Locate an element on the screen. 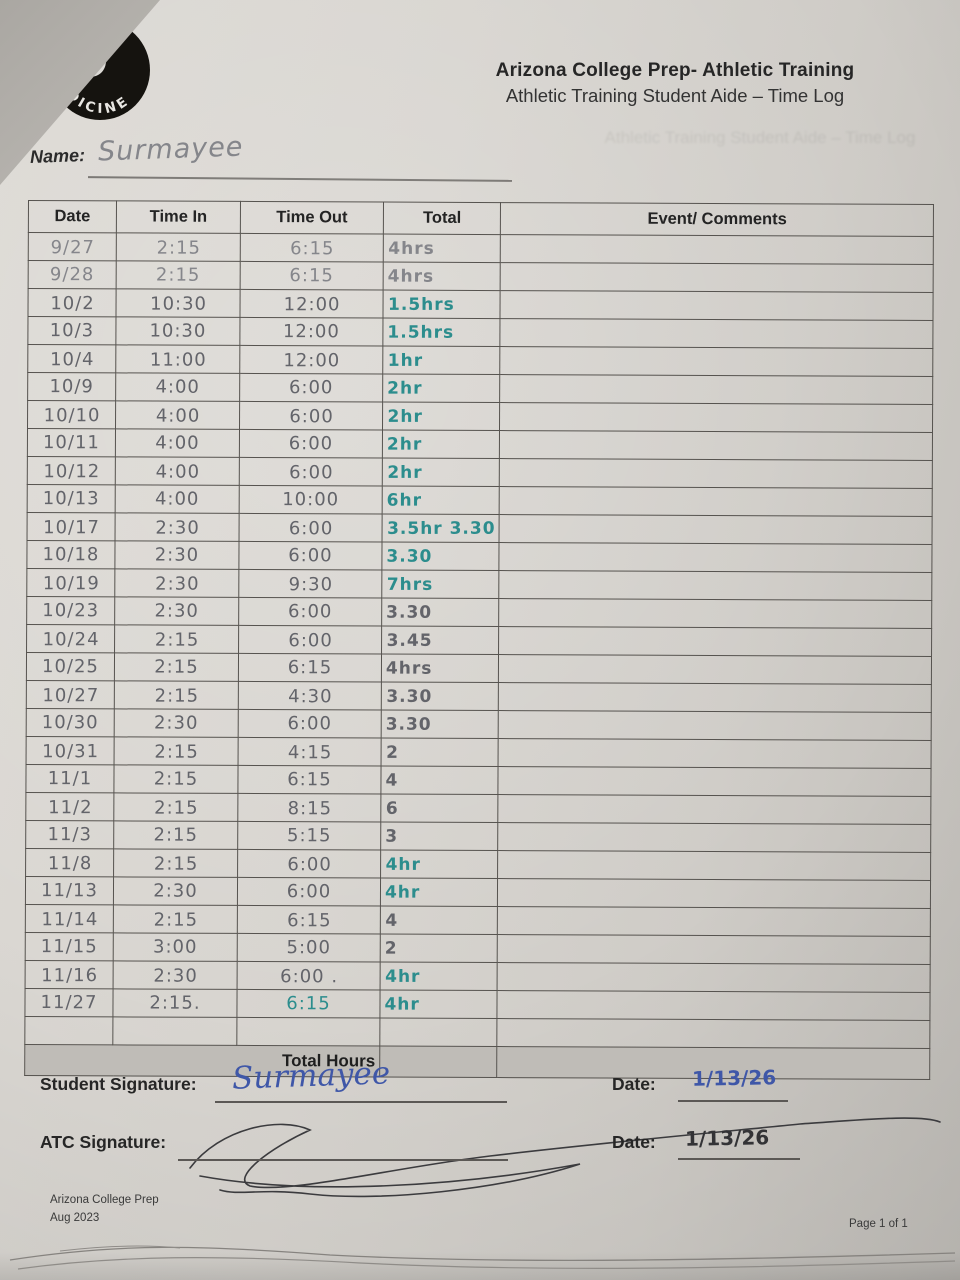  table-row: 11/1 2:15 6:15 4 is located at coordinates (478, 780).